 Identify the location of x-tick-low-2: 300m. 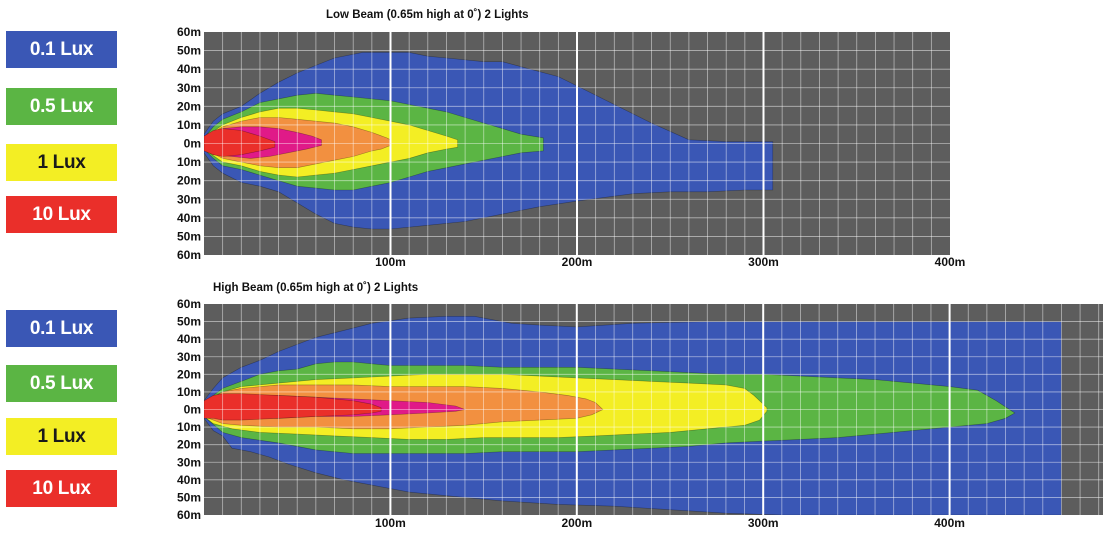
(763, 262).